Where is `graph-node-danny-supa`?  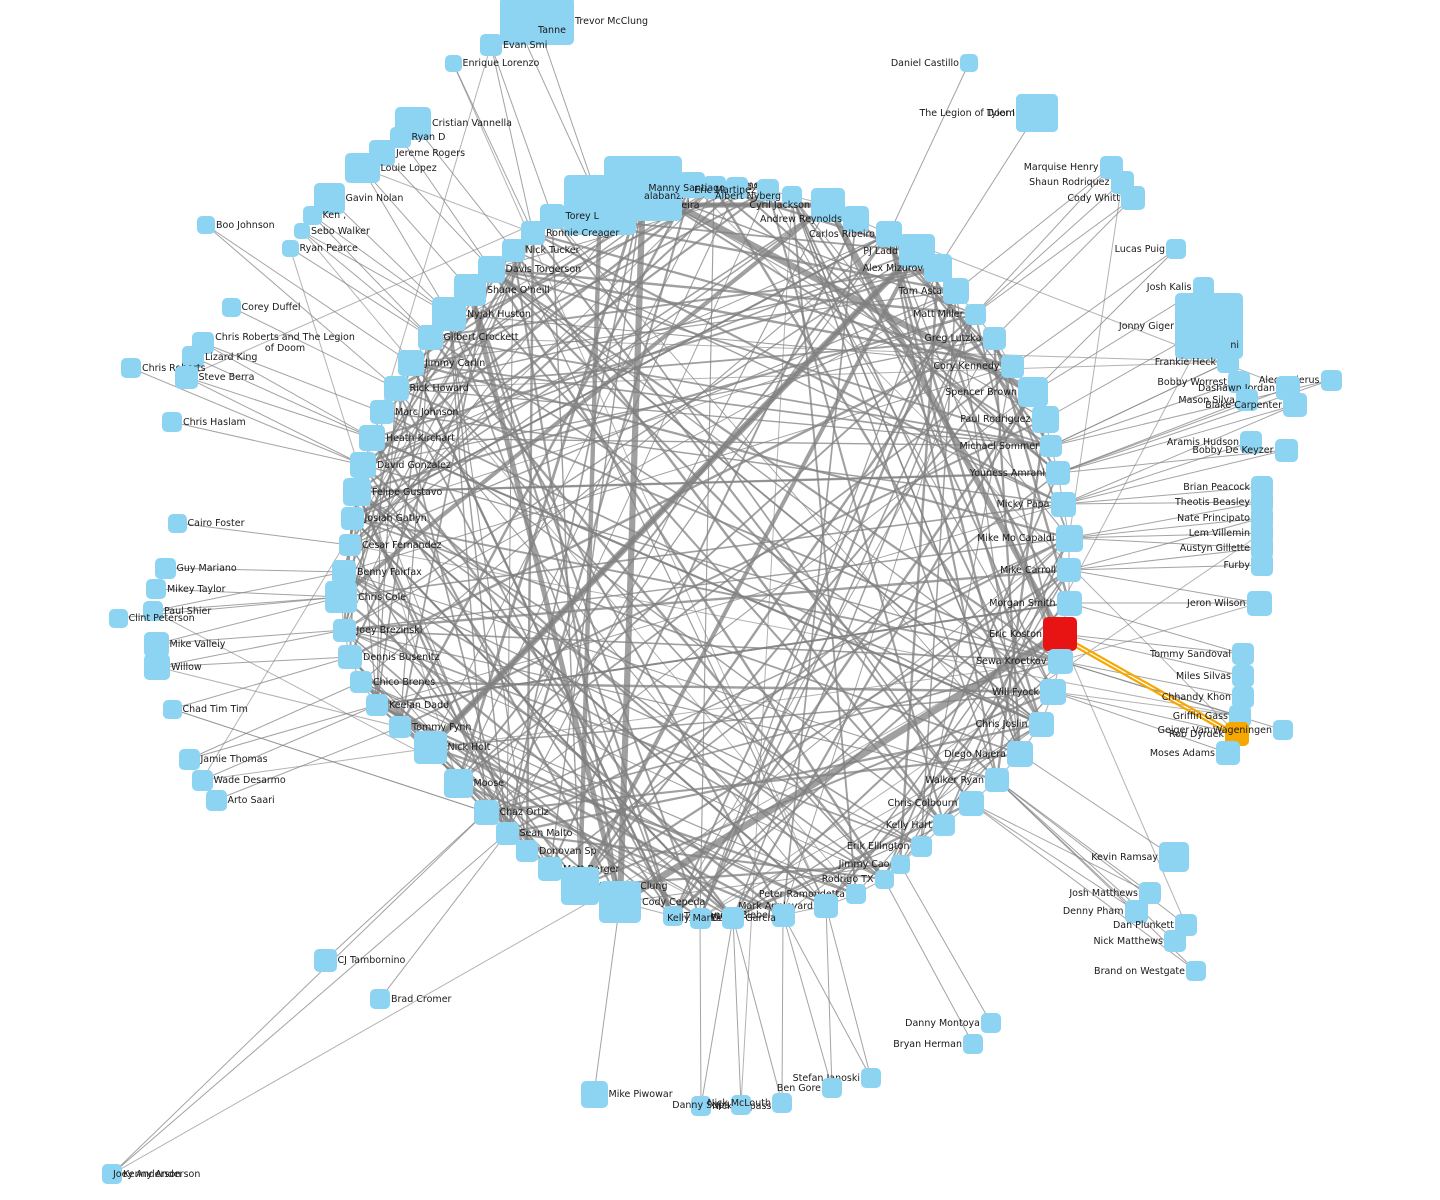 graph-node-danny-supa is located at coordinates (741, 1105).